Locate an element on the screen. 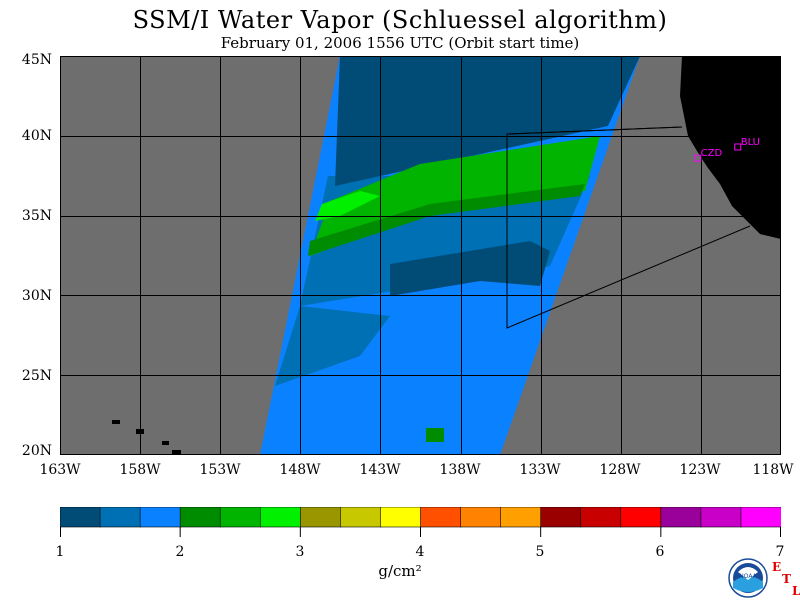 The image size is (800, 600). green-patch is located at coordinates (435, 435).